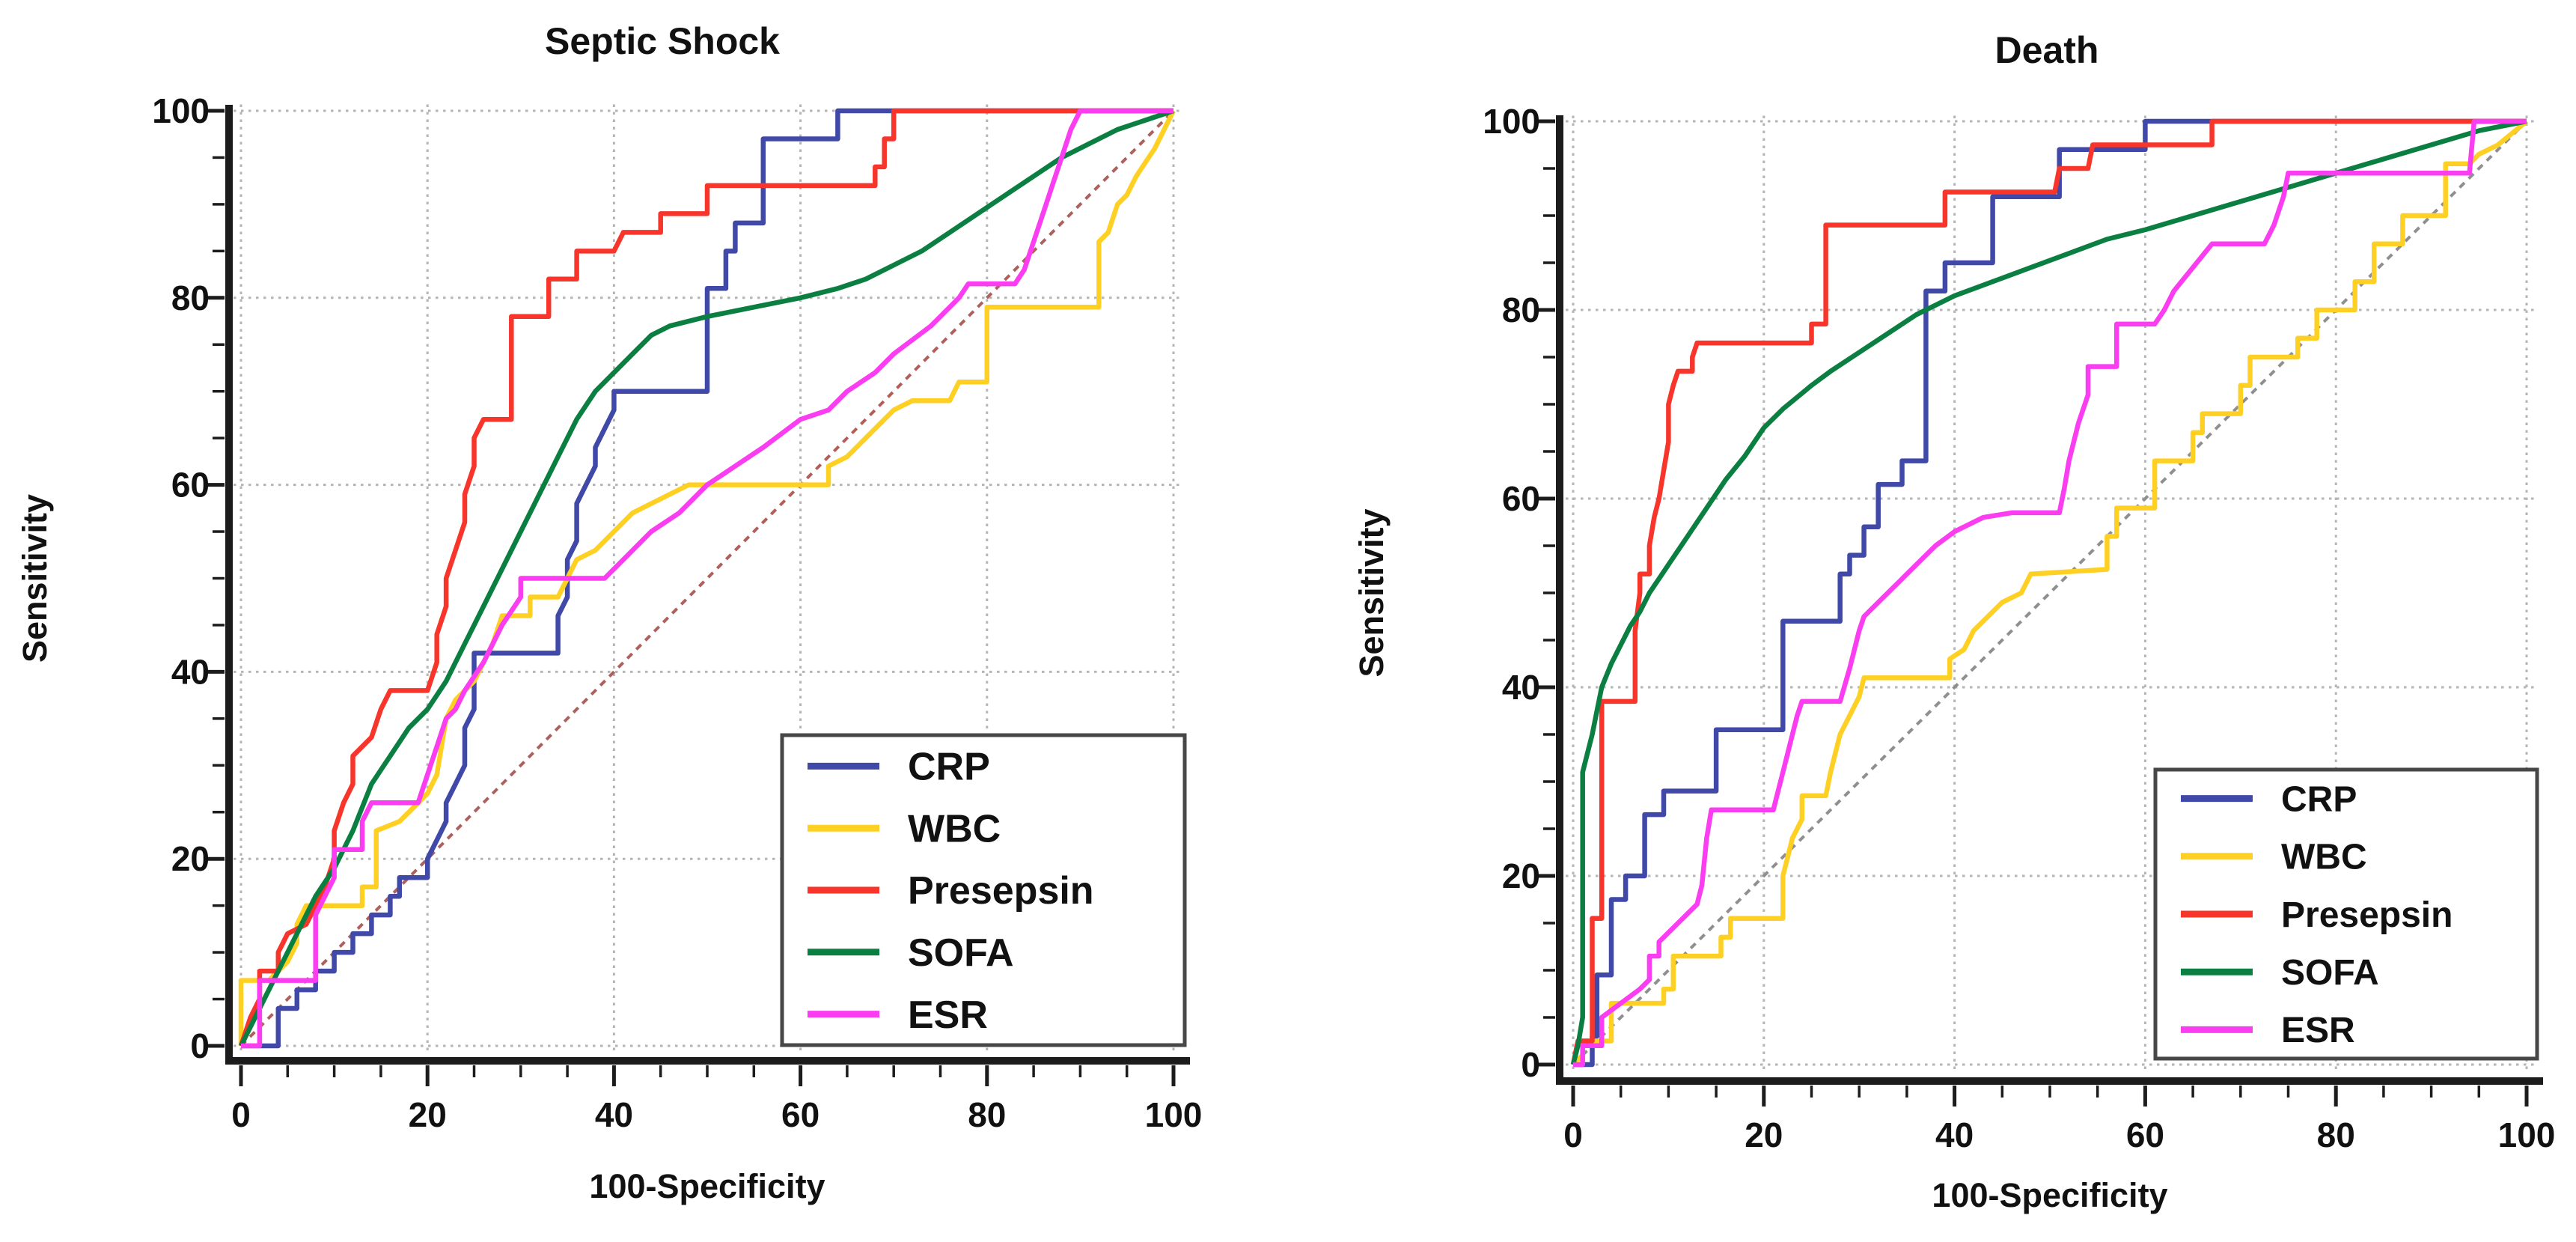  Describe the element at coordinates (662, 41) in the screenshot. I see `chart-title: Septic Shock` at that location.